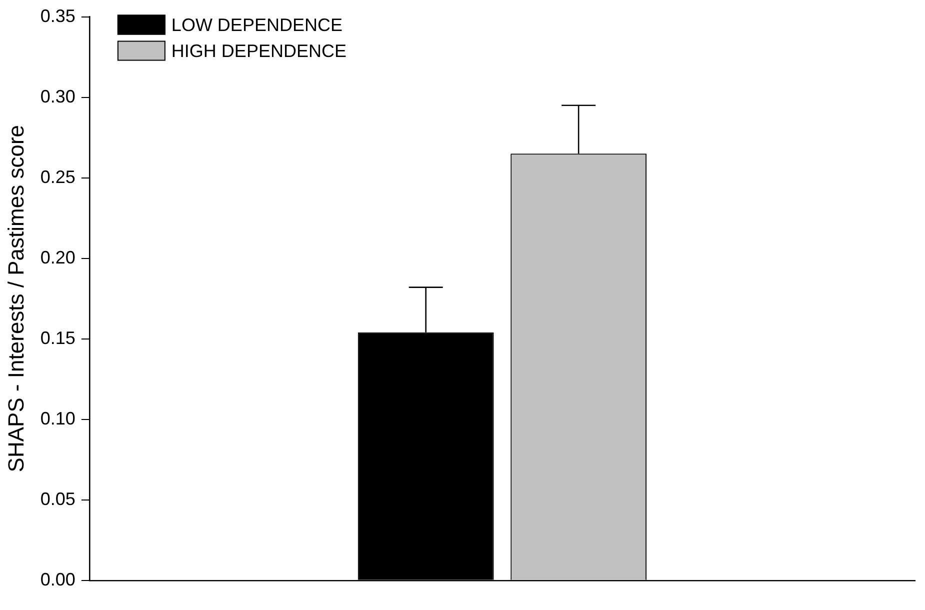 The image size is (925, 610). I want to click on y-tick-label: 0.10, so click(58, 418).